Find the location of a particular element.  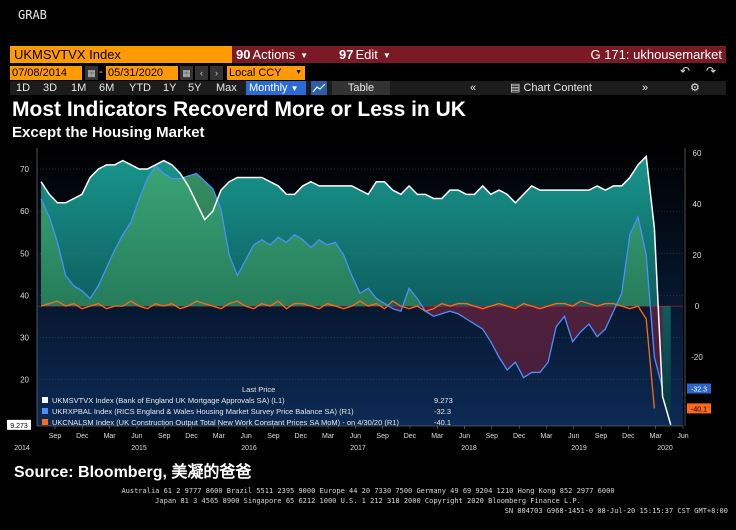

left-axis-tick-label: 70 is located at coordinates (24, 169).